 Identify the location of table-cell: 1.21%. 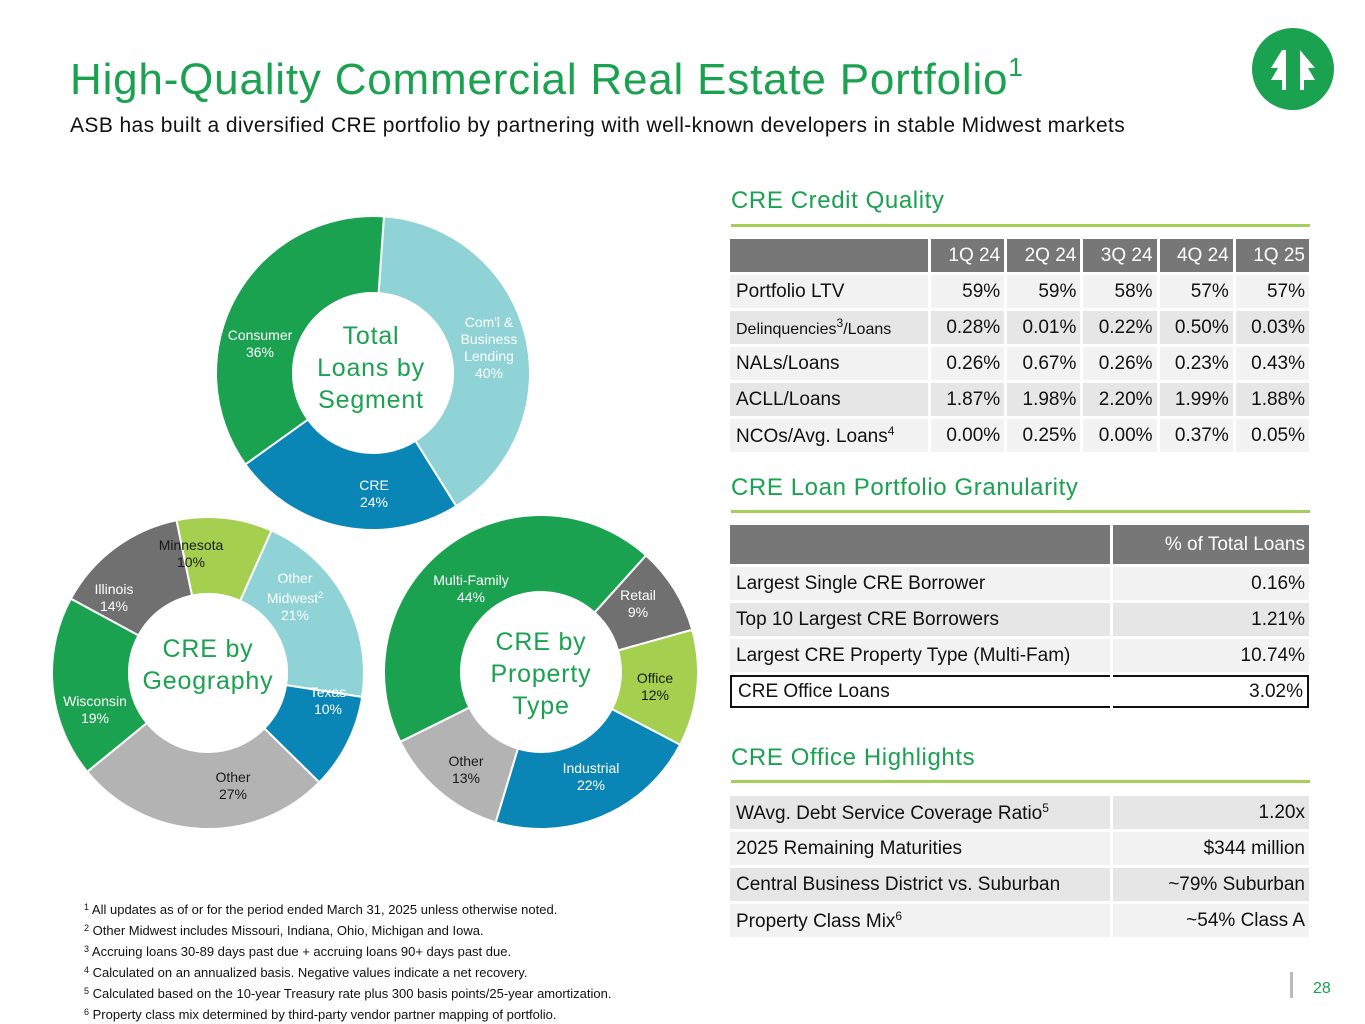
(1211, 619).